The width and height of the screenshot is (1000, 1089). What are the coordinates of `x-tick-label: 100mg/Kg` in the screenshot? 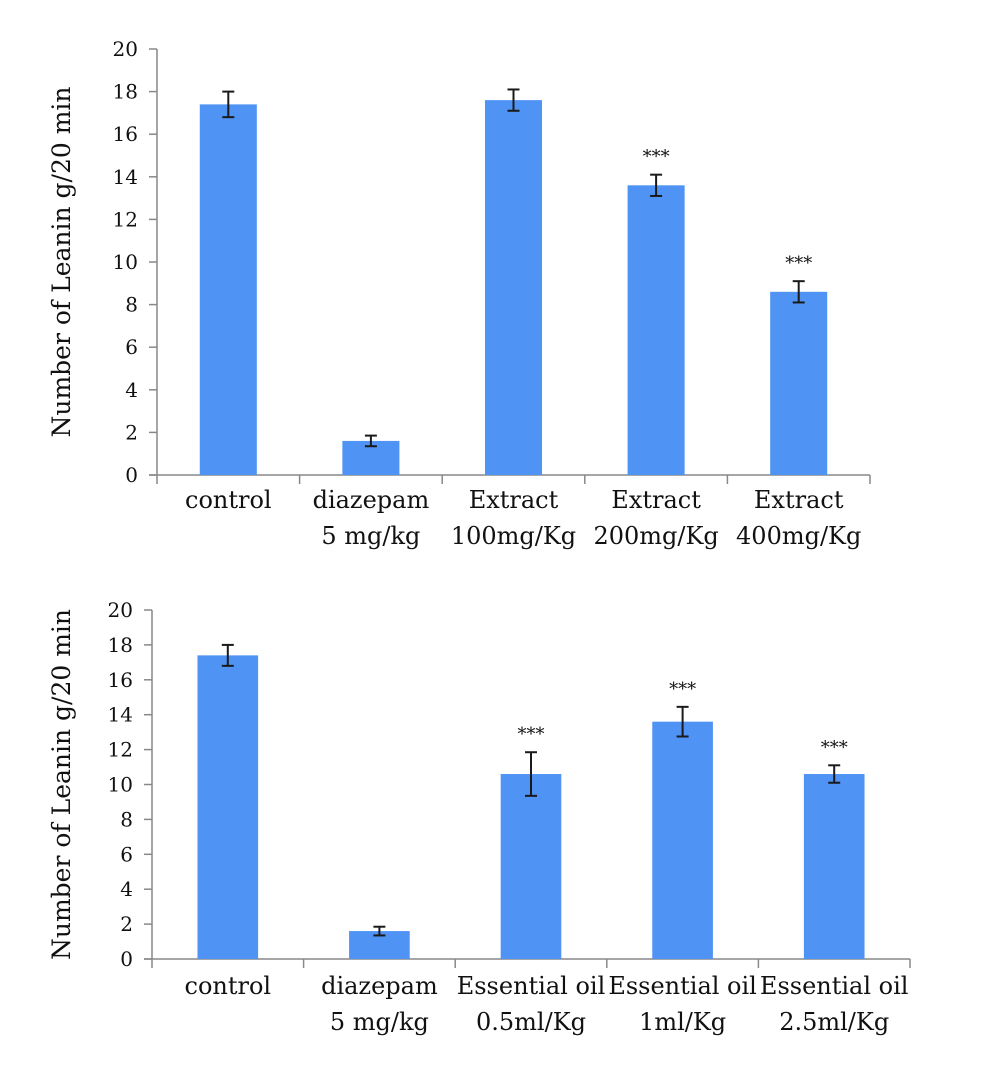 It's located at (513, 536).